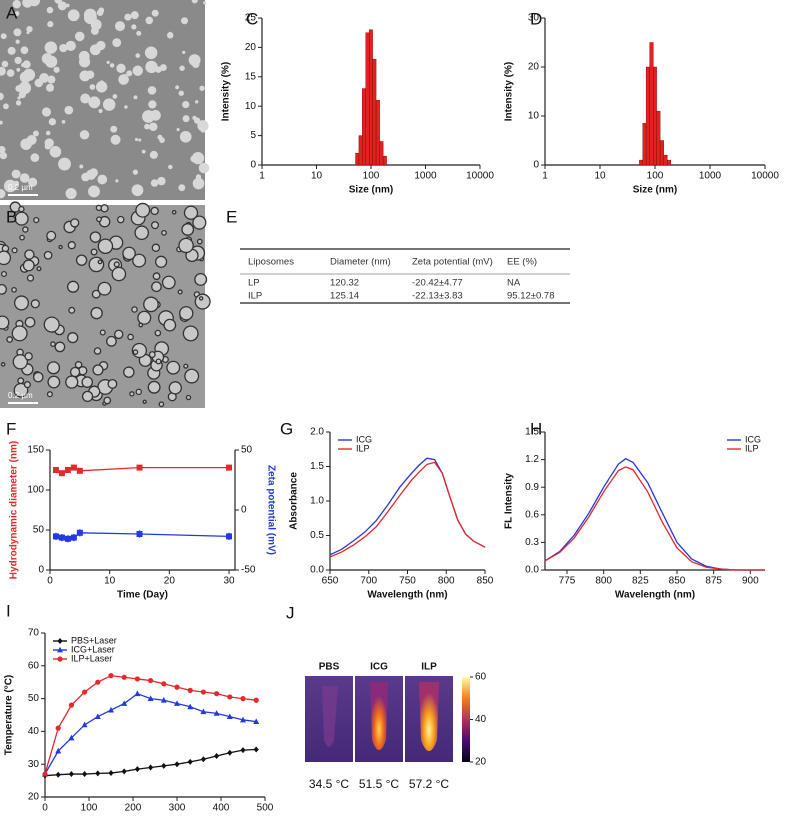 Image resolution: width=792 pixels, height=817 pixels. I want to click on x-tick-label: 800, so click(446, 581).